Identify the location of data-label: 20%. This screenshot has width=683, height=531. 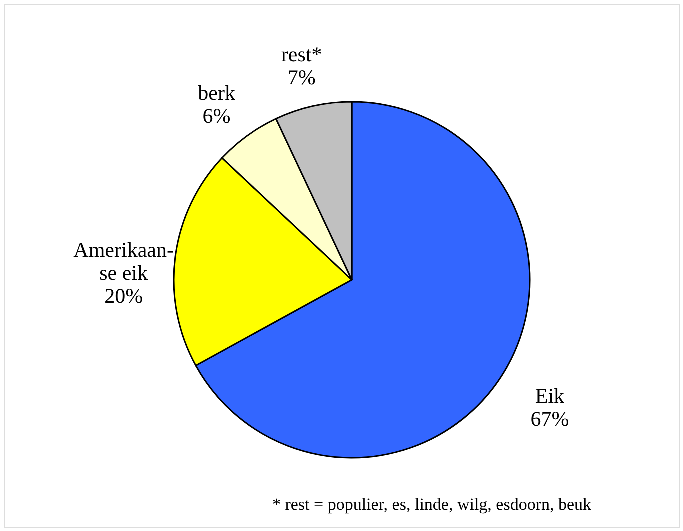
(124, 296).